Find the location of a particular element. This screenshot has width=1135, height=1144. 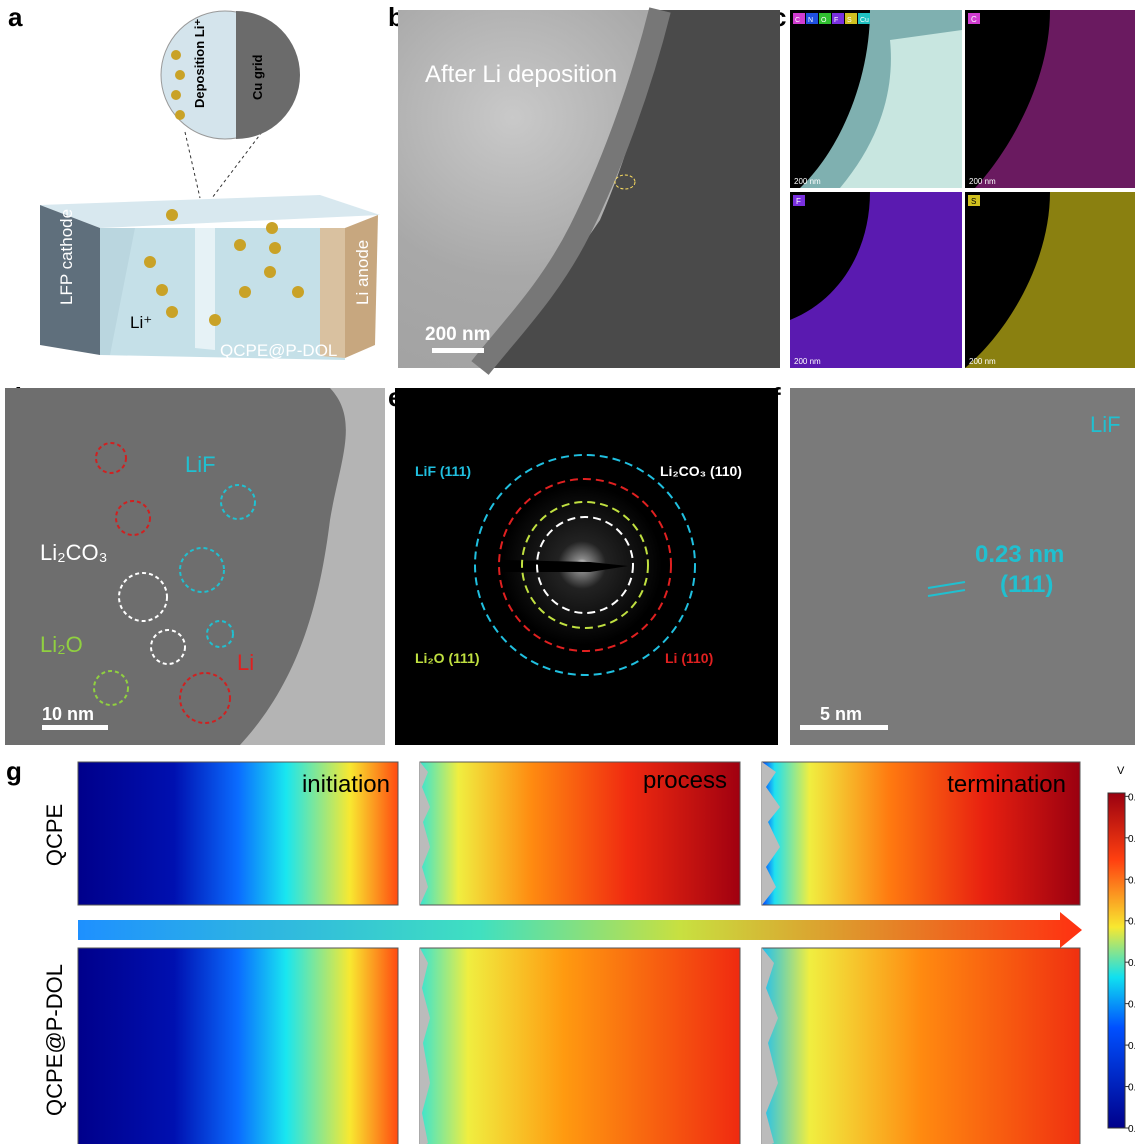

legend-label: S is located at coordinates (849, 20).